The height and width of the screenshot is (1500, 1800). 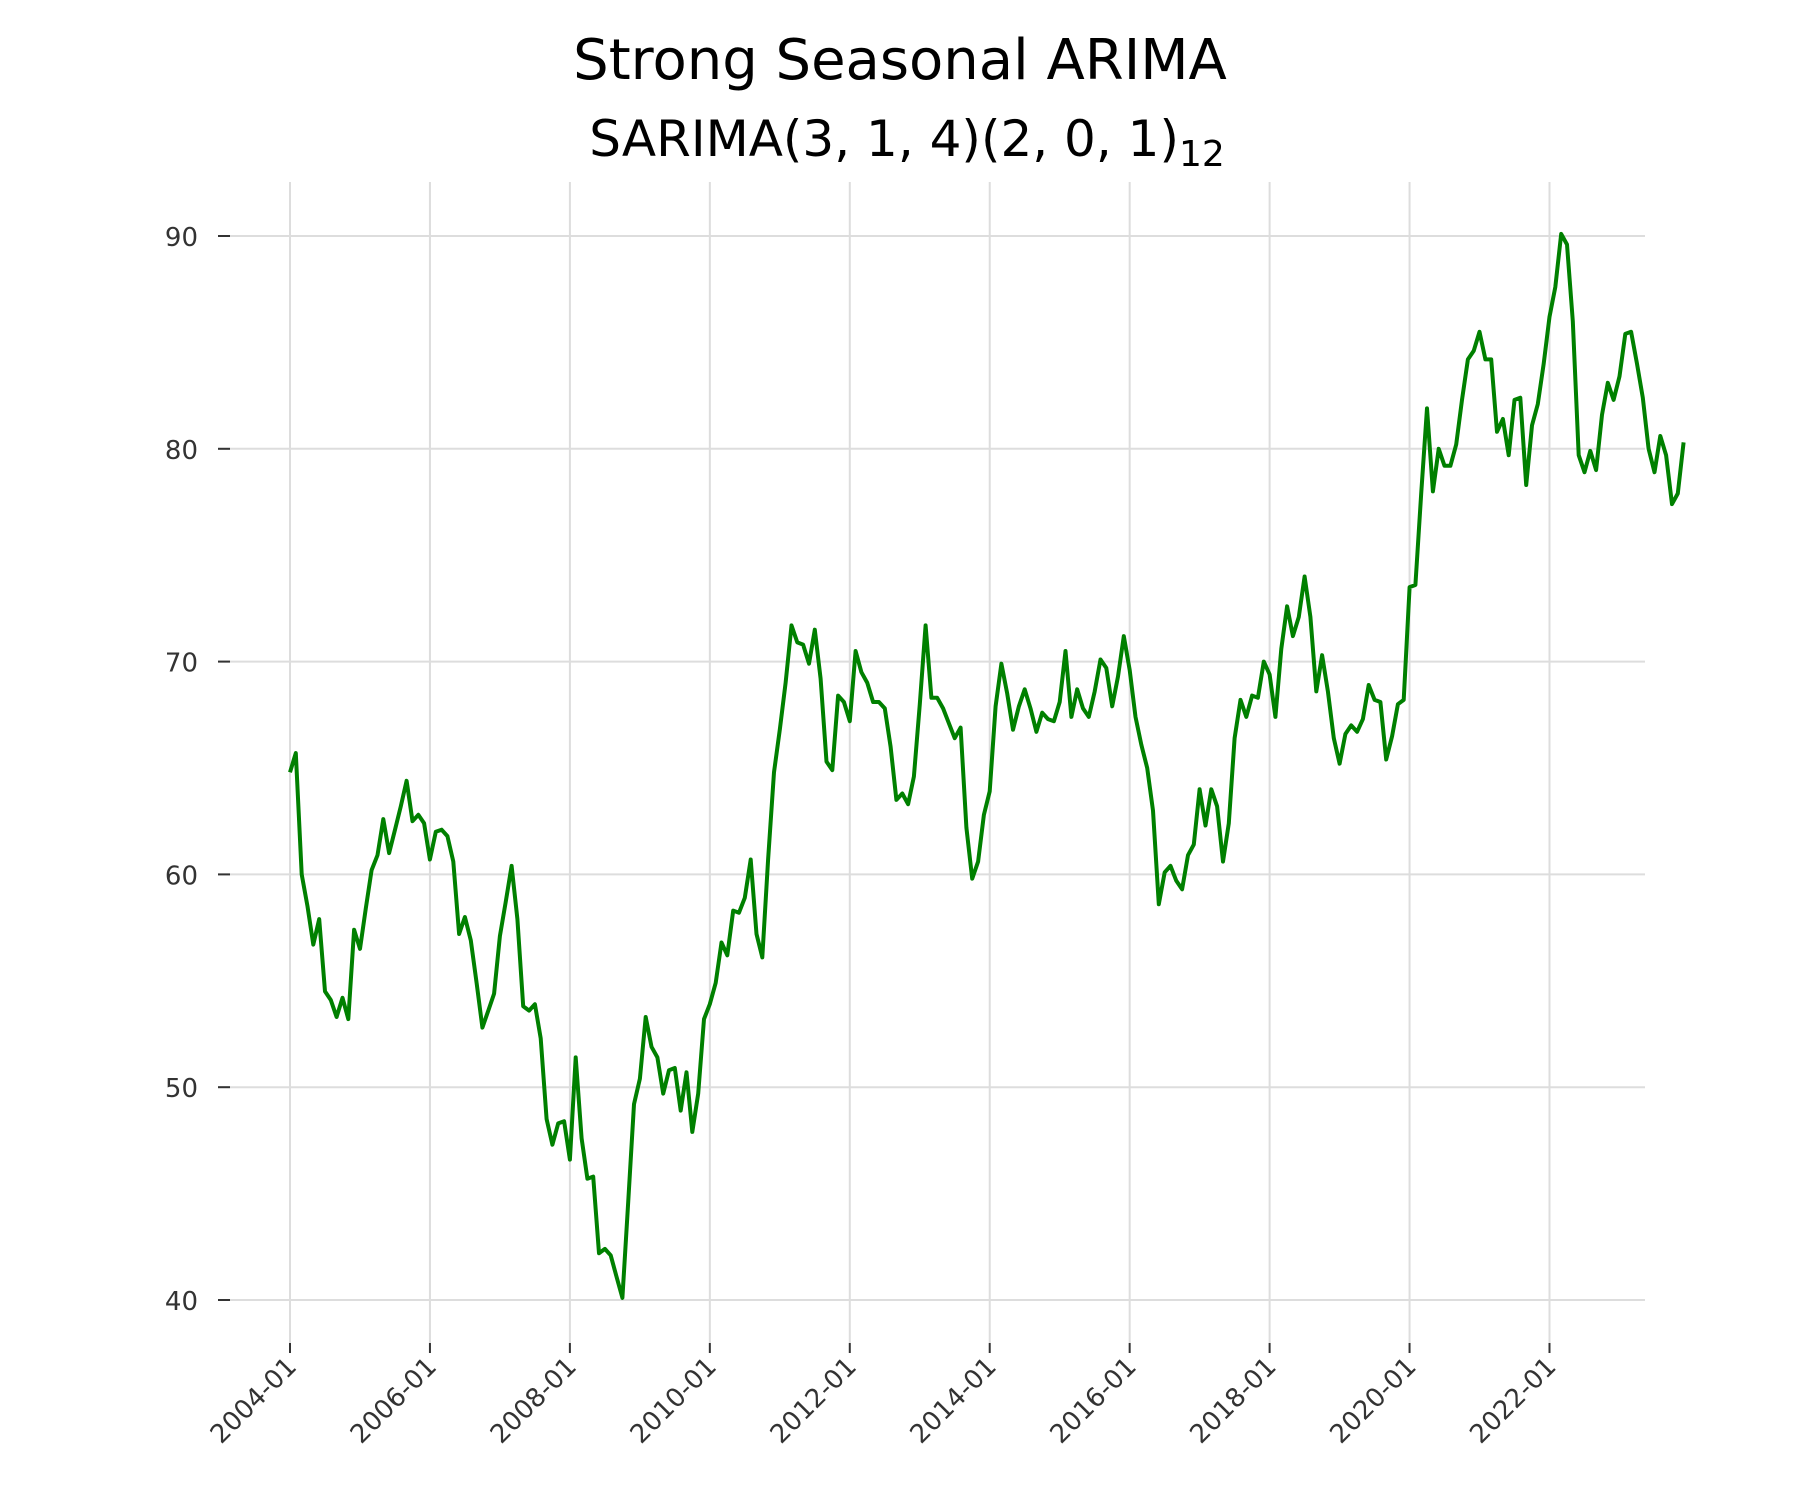 I want to click on x-tick-label: 2018-01, so click(x=1234, y=1401).